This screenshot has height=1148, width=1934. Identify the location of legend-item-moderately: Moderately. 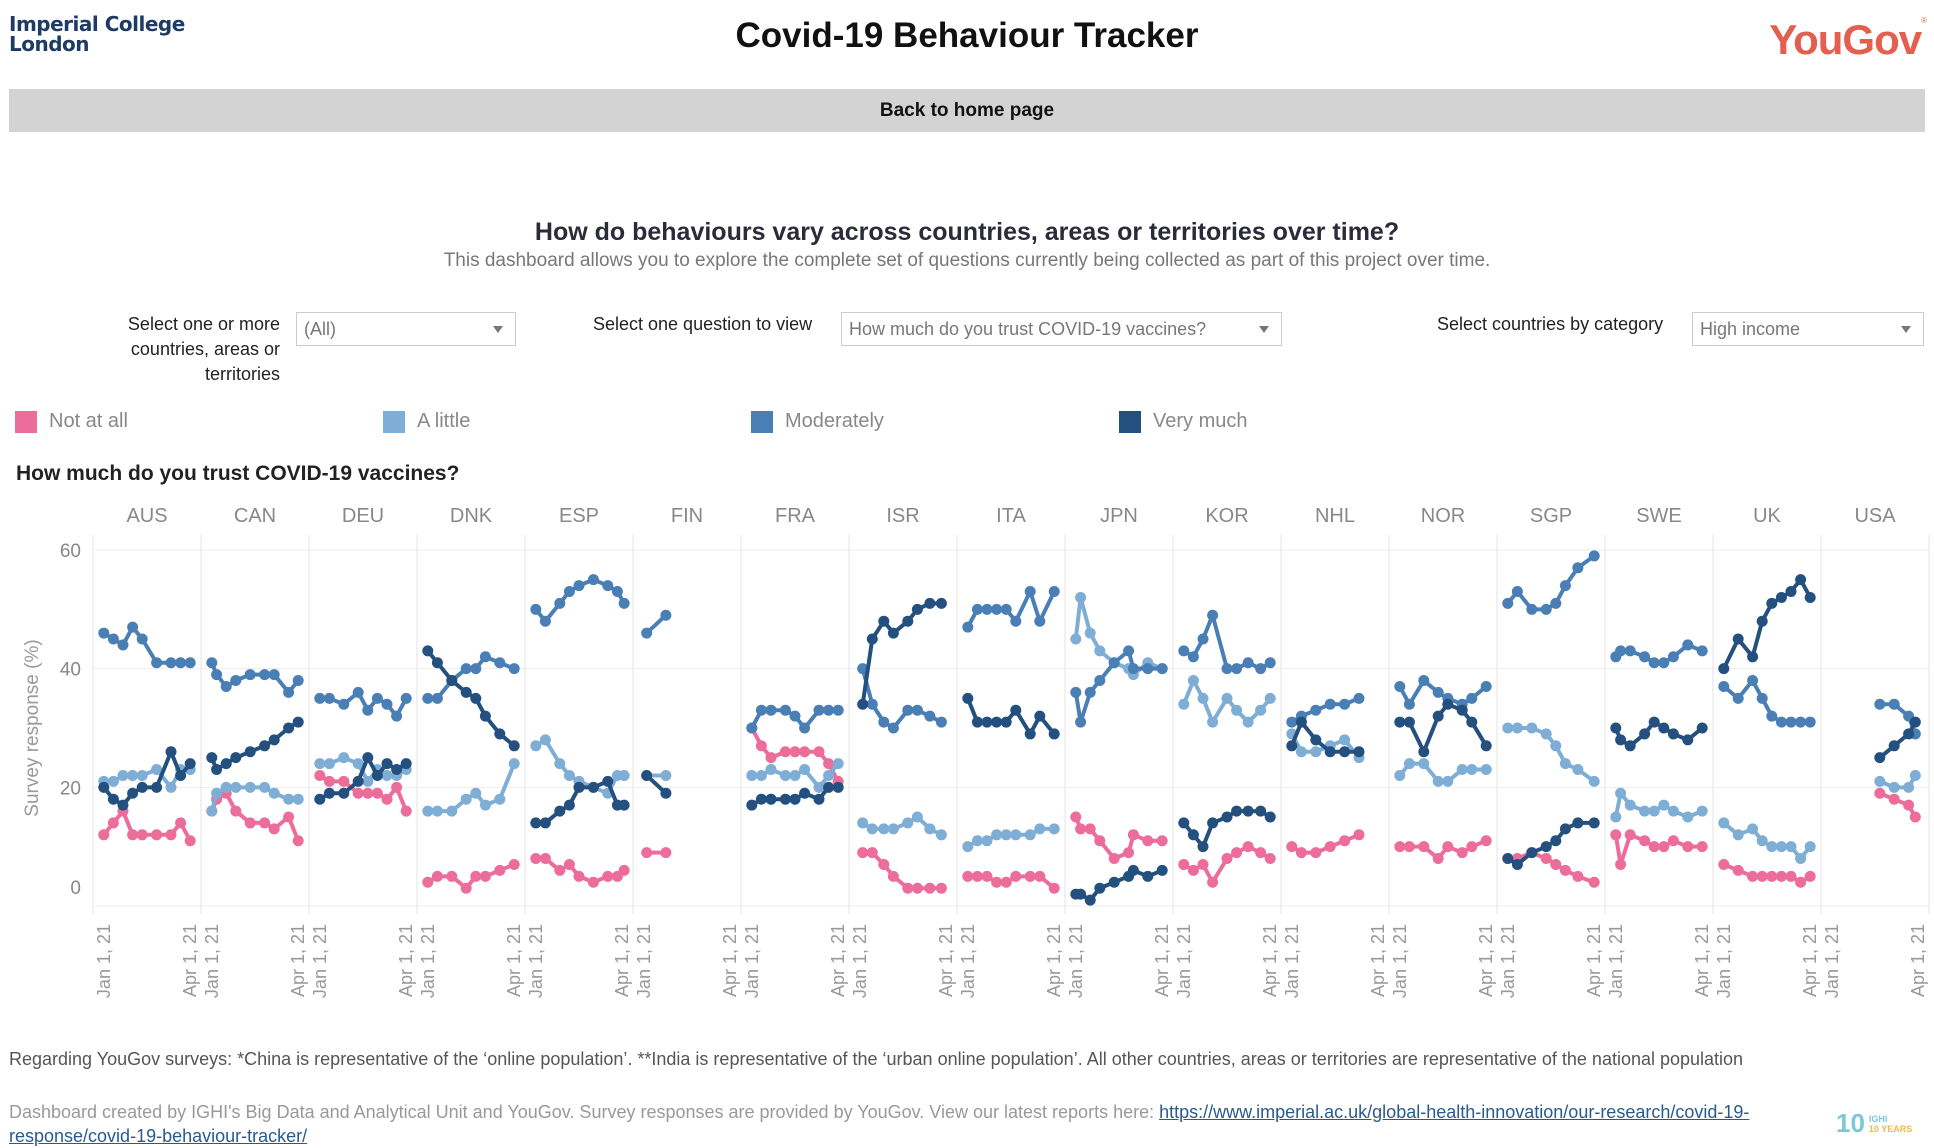
(817, 421).